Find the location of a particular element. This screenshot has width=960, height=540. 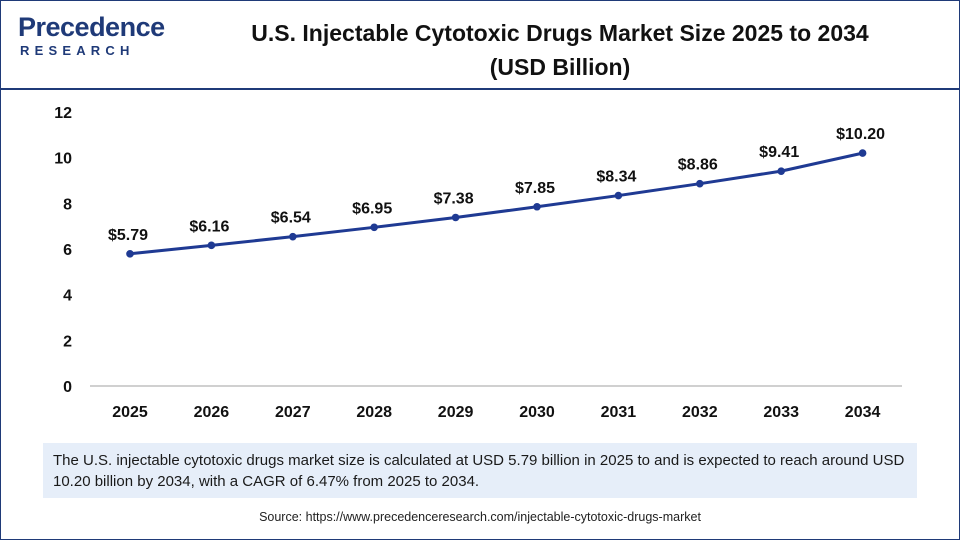

logo-sub-text: RESEARCH is located at coordinates (77, 50).